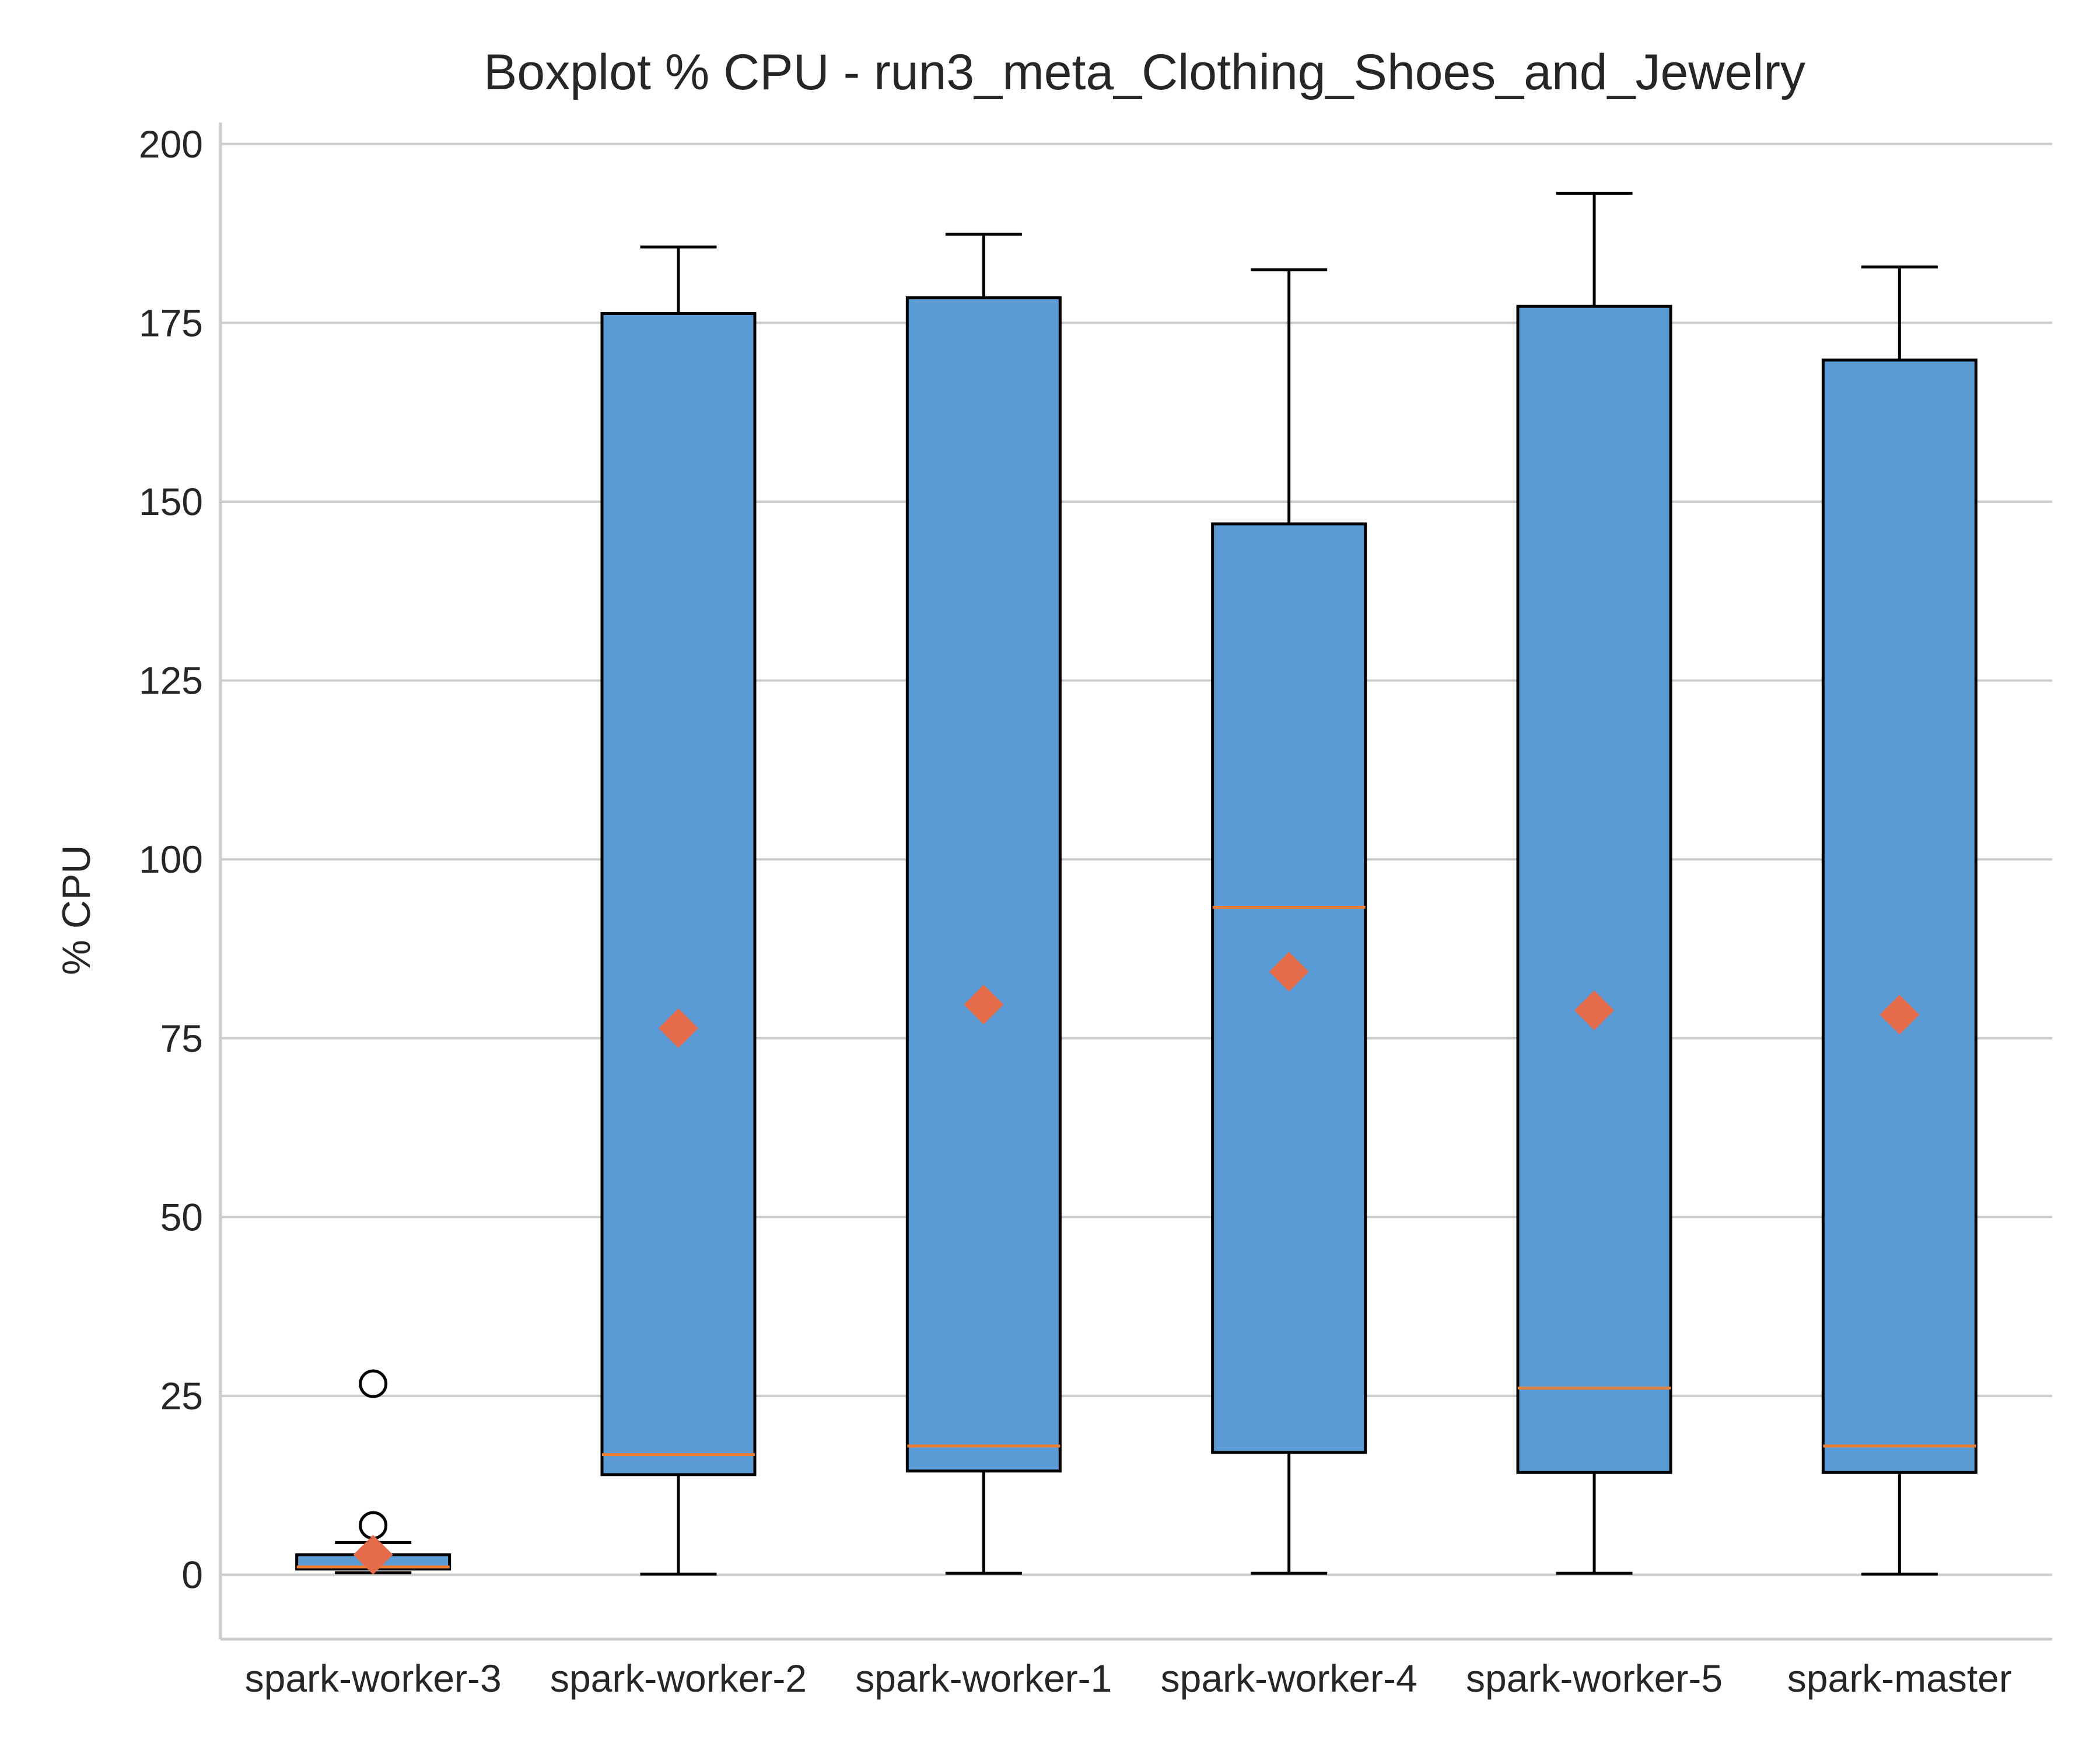  Describe the element at coordinates (76, 910) in the screenshot. I see `y-axis-label: % CPU` at that location.